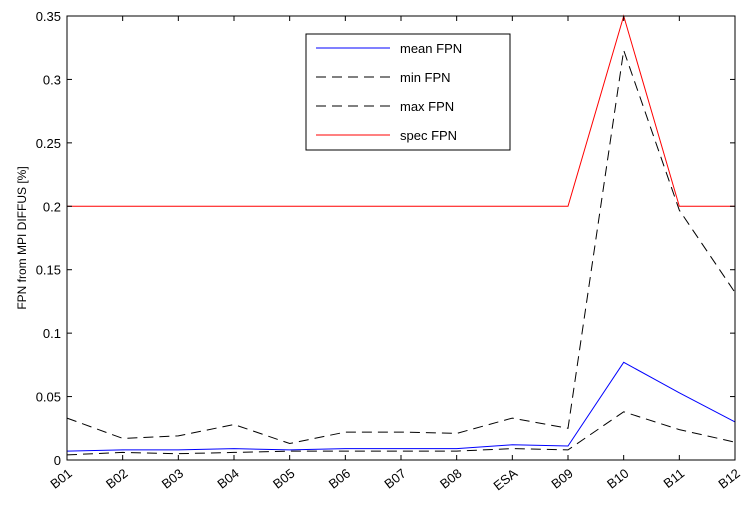 The height and width of the screenshot is (509, 749). Describe the element at coordinates (450, 479) in the screenshot. I see `x-tick-label: B08` at that location.